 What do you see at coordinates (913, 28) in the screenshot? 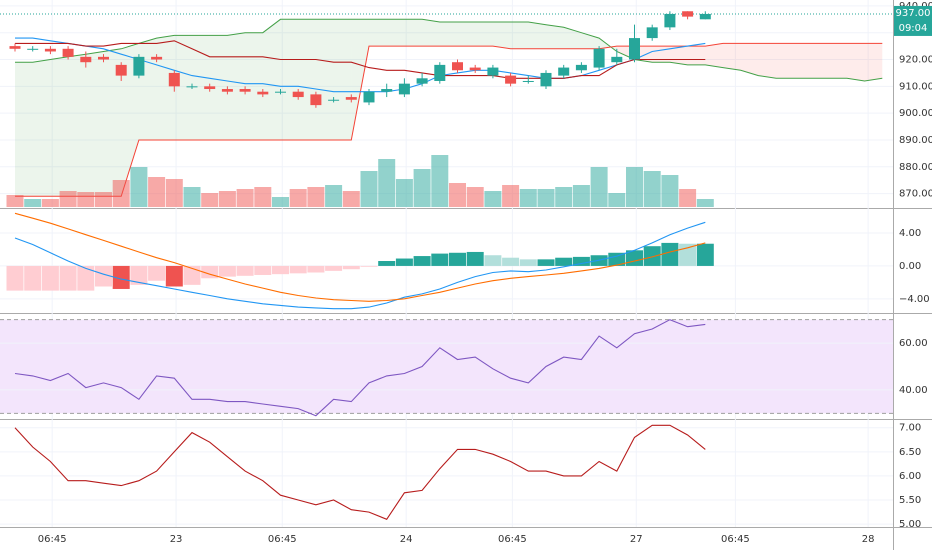
I see `countdown: 09:04` at bounding box center [913, 28].